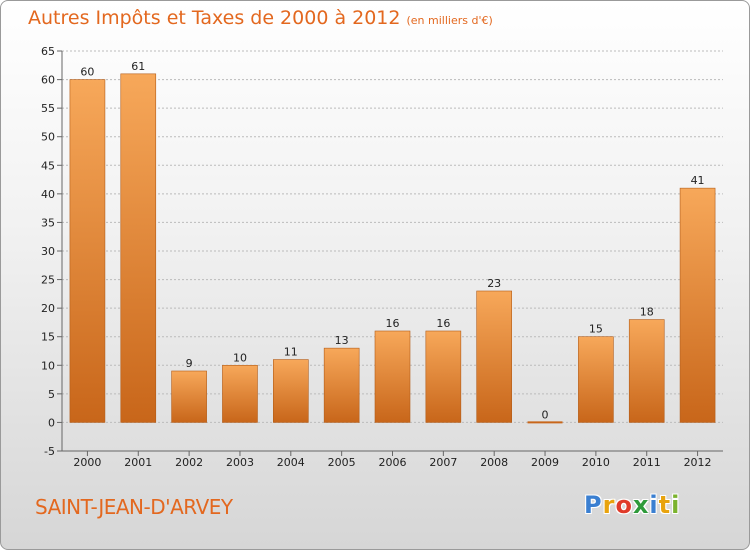  What do you see at coordinates (48, 308) in the screenshot?
I see `y-tick-label: 20` at bounding box center [48, 308].